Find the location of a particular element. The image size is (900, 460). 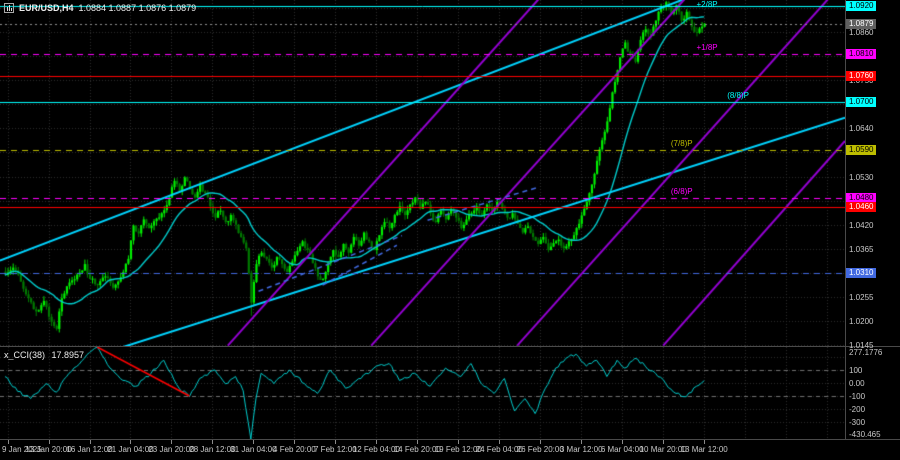

price-level-badge: 1.0700 is located at coordinates (861, 102).